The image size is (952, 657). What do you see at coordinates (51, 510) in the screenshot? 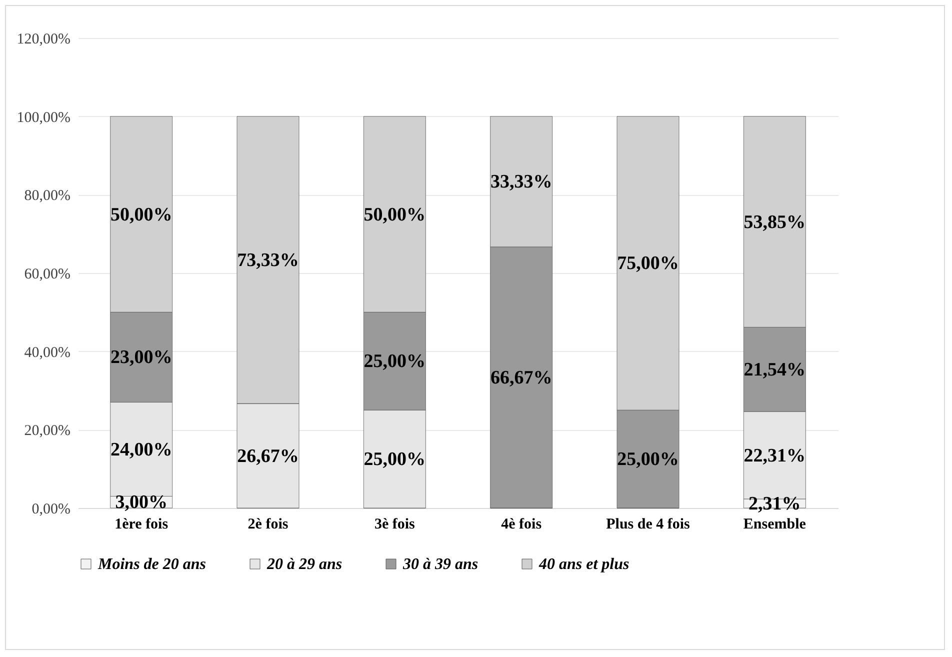
I see `y-tick-label: 0,00%` at bounding box center [51, 510].